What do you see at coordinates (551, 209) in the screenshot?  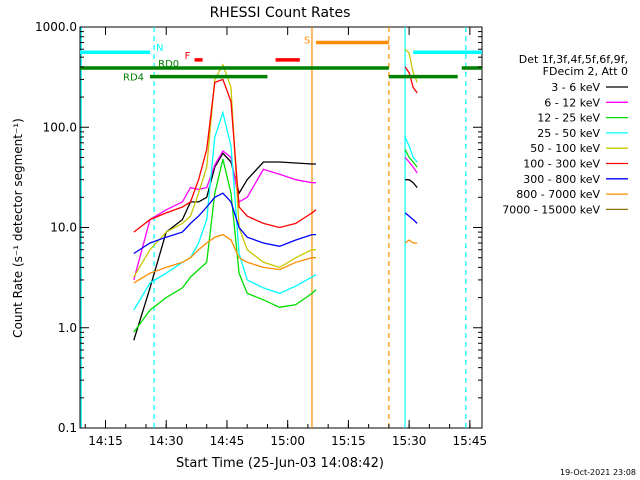 I see `legend-entry-label-8: 7000 - 15000 keV` at bounding box center [551, 209].